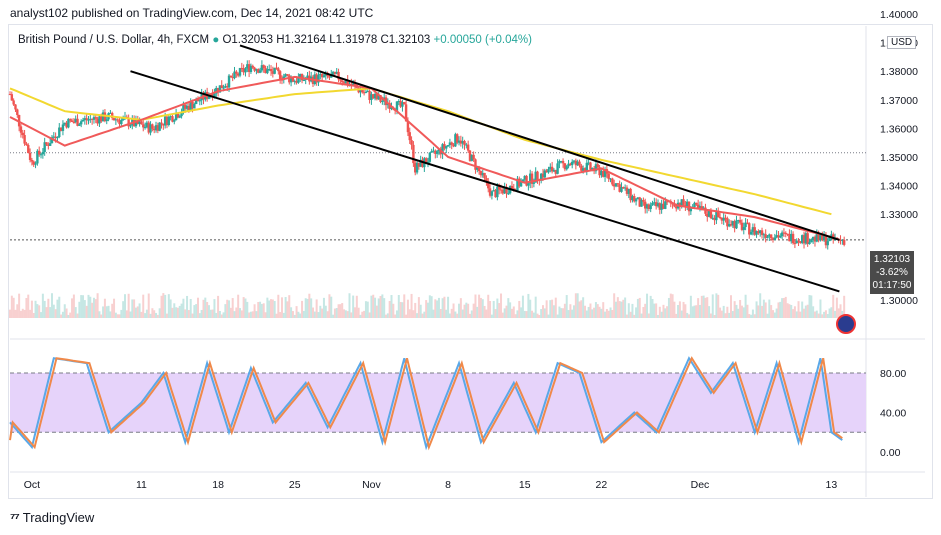 This screenshot has height=535, width=941. Describe the element at coordinates (899, 15) in the screenshot. I see `price-tick-label: 1.40000` at that location.